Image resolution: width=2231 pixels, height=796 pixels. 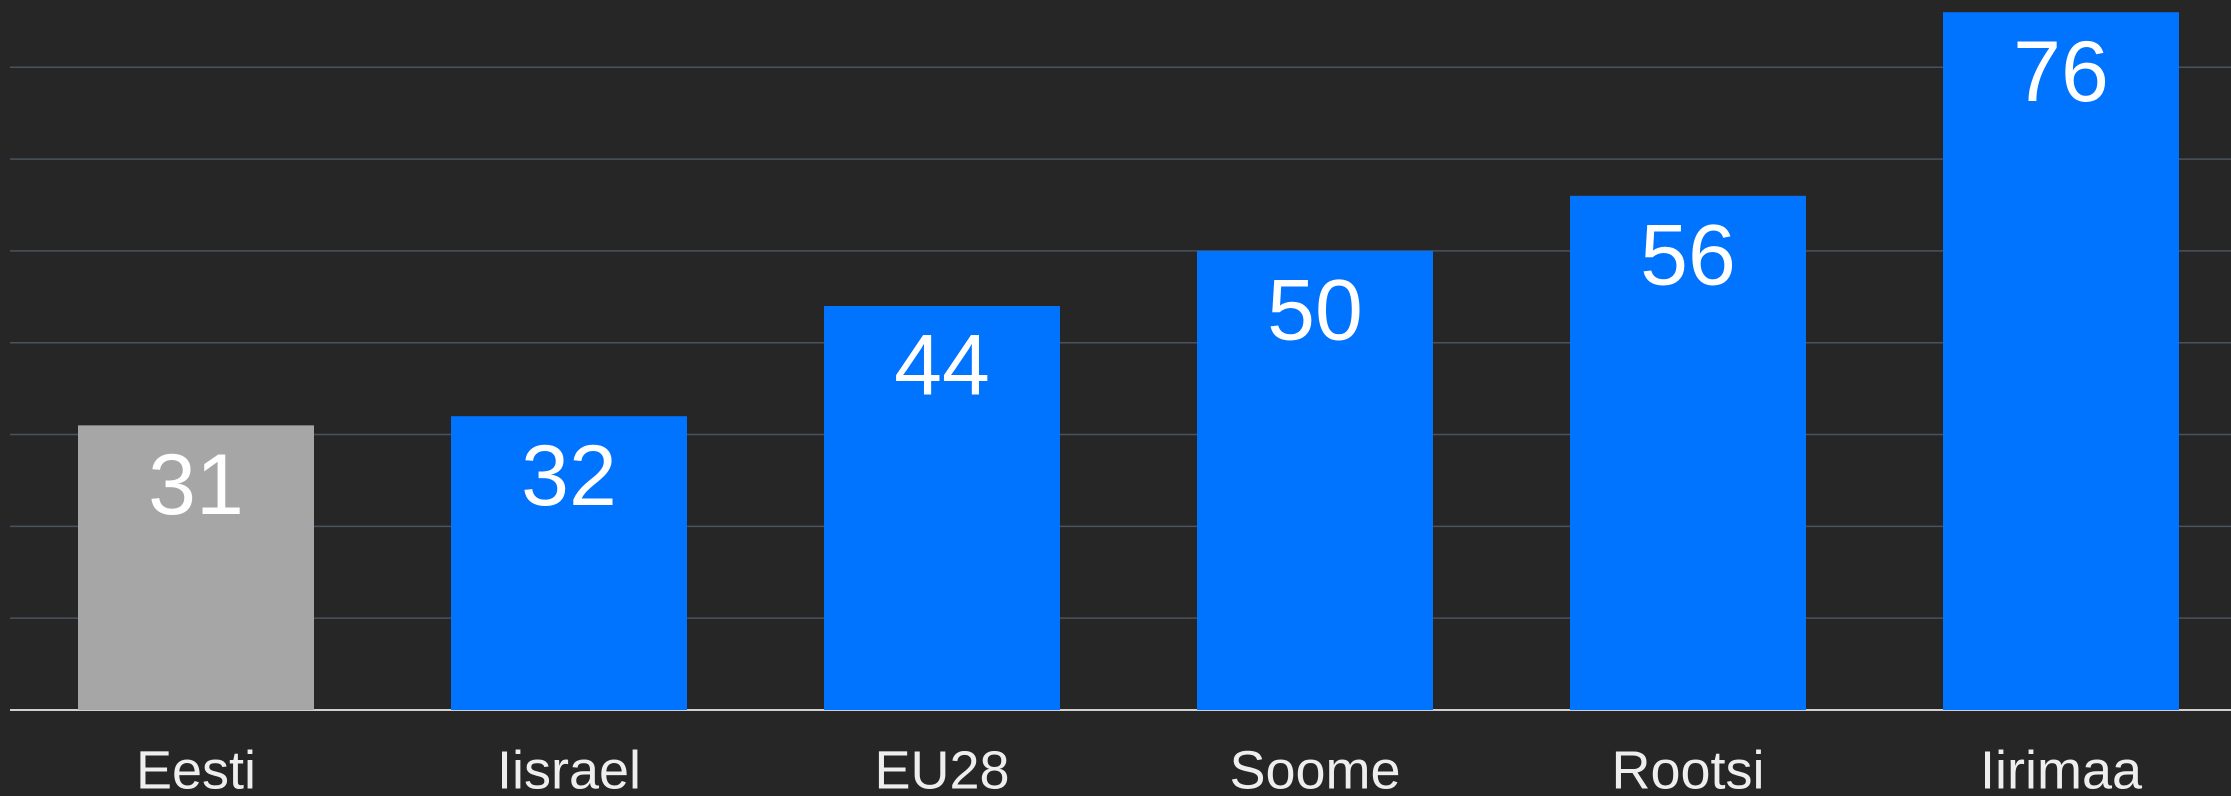 I want to click on x-tick-label: Iirimaa, so click(x=2061, y=768).